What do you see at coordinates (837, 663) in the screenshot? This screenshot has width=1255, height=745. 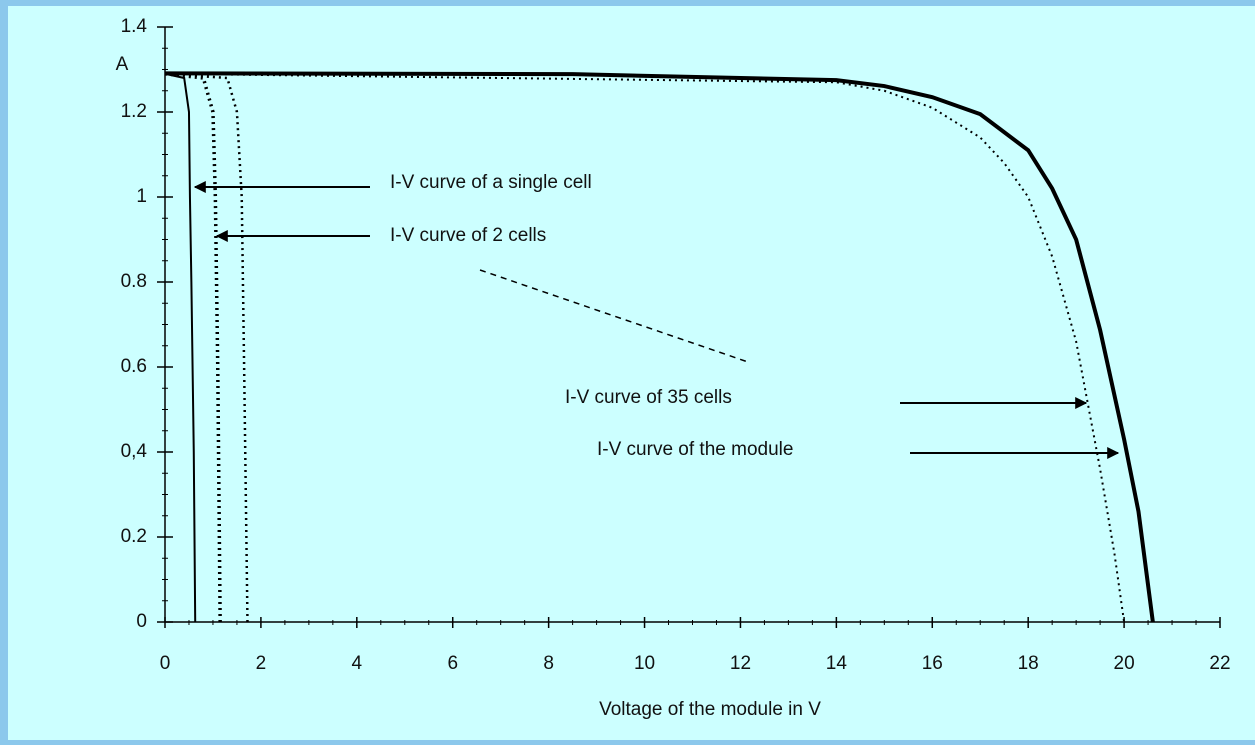 I see `x-tick-label: 14` at bounding box center [837, 663].